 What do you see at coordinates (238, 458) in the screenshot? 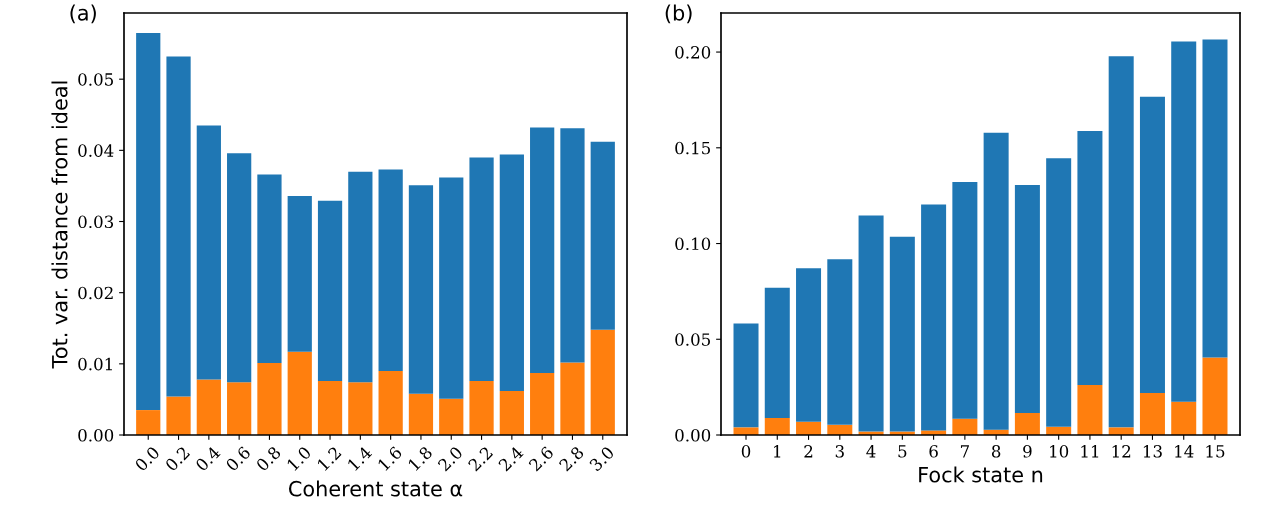
I see `x-tick-label: 0.6` at bounding box center [238, 458].